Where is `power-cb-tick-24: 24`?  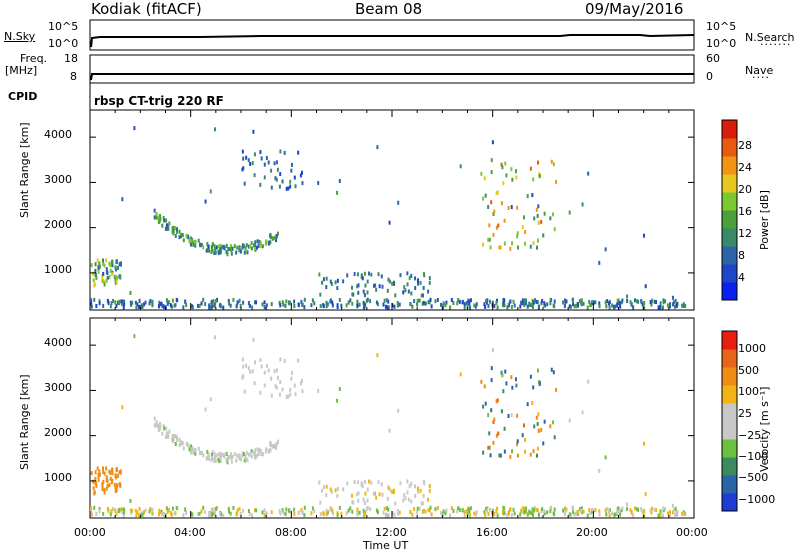 power-cb-tick-24: 24 is located at coordinates (745, 167).